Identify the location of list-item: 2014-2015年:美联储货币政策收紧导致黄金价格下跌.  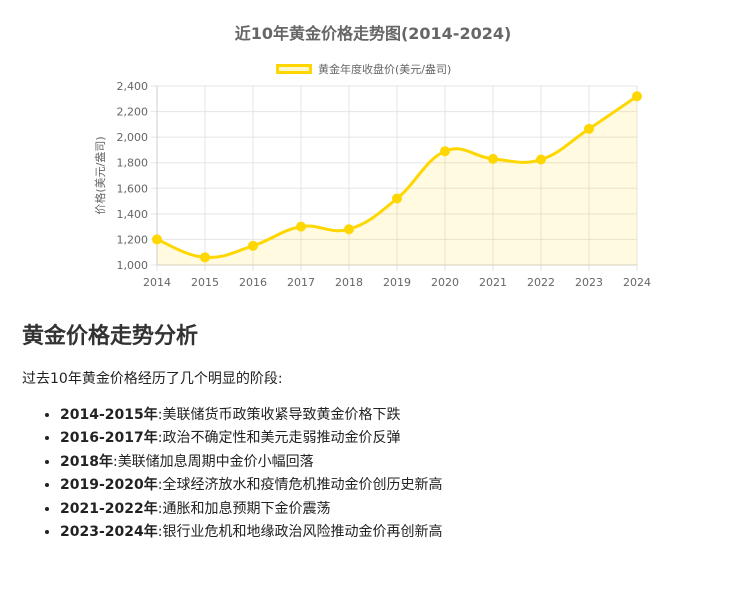
(391, 415).